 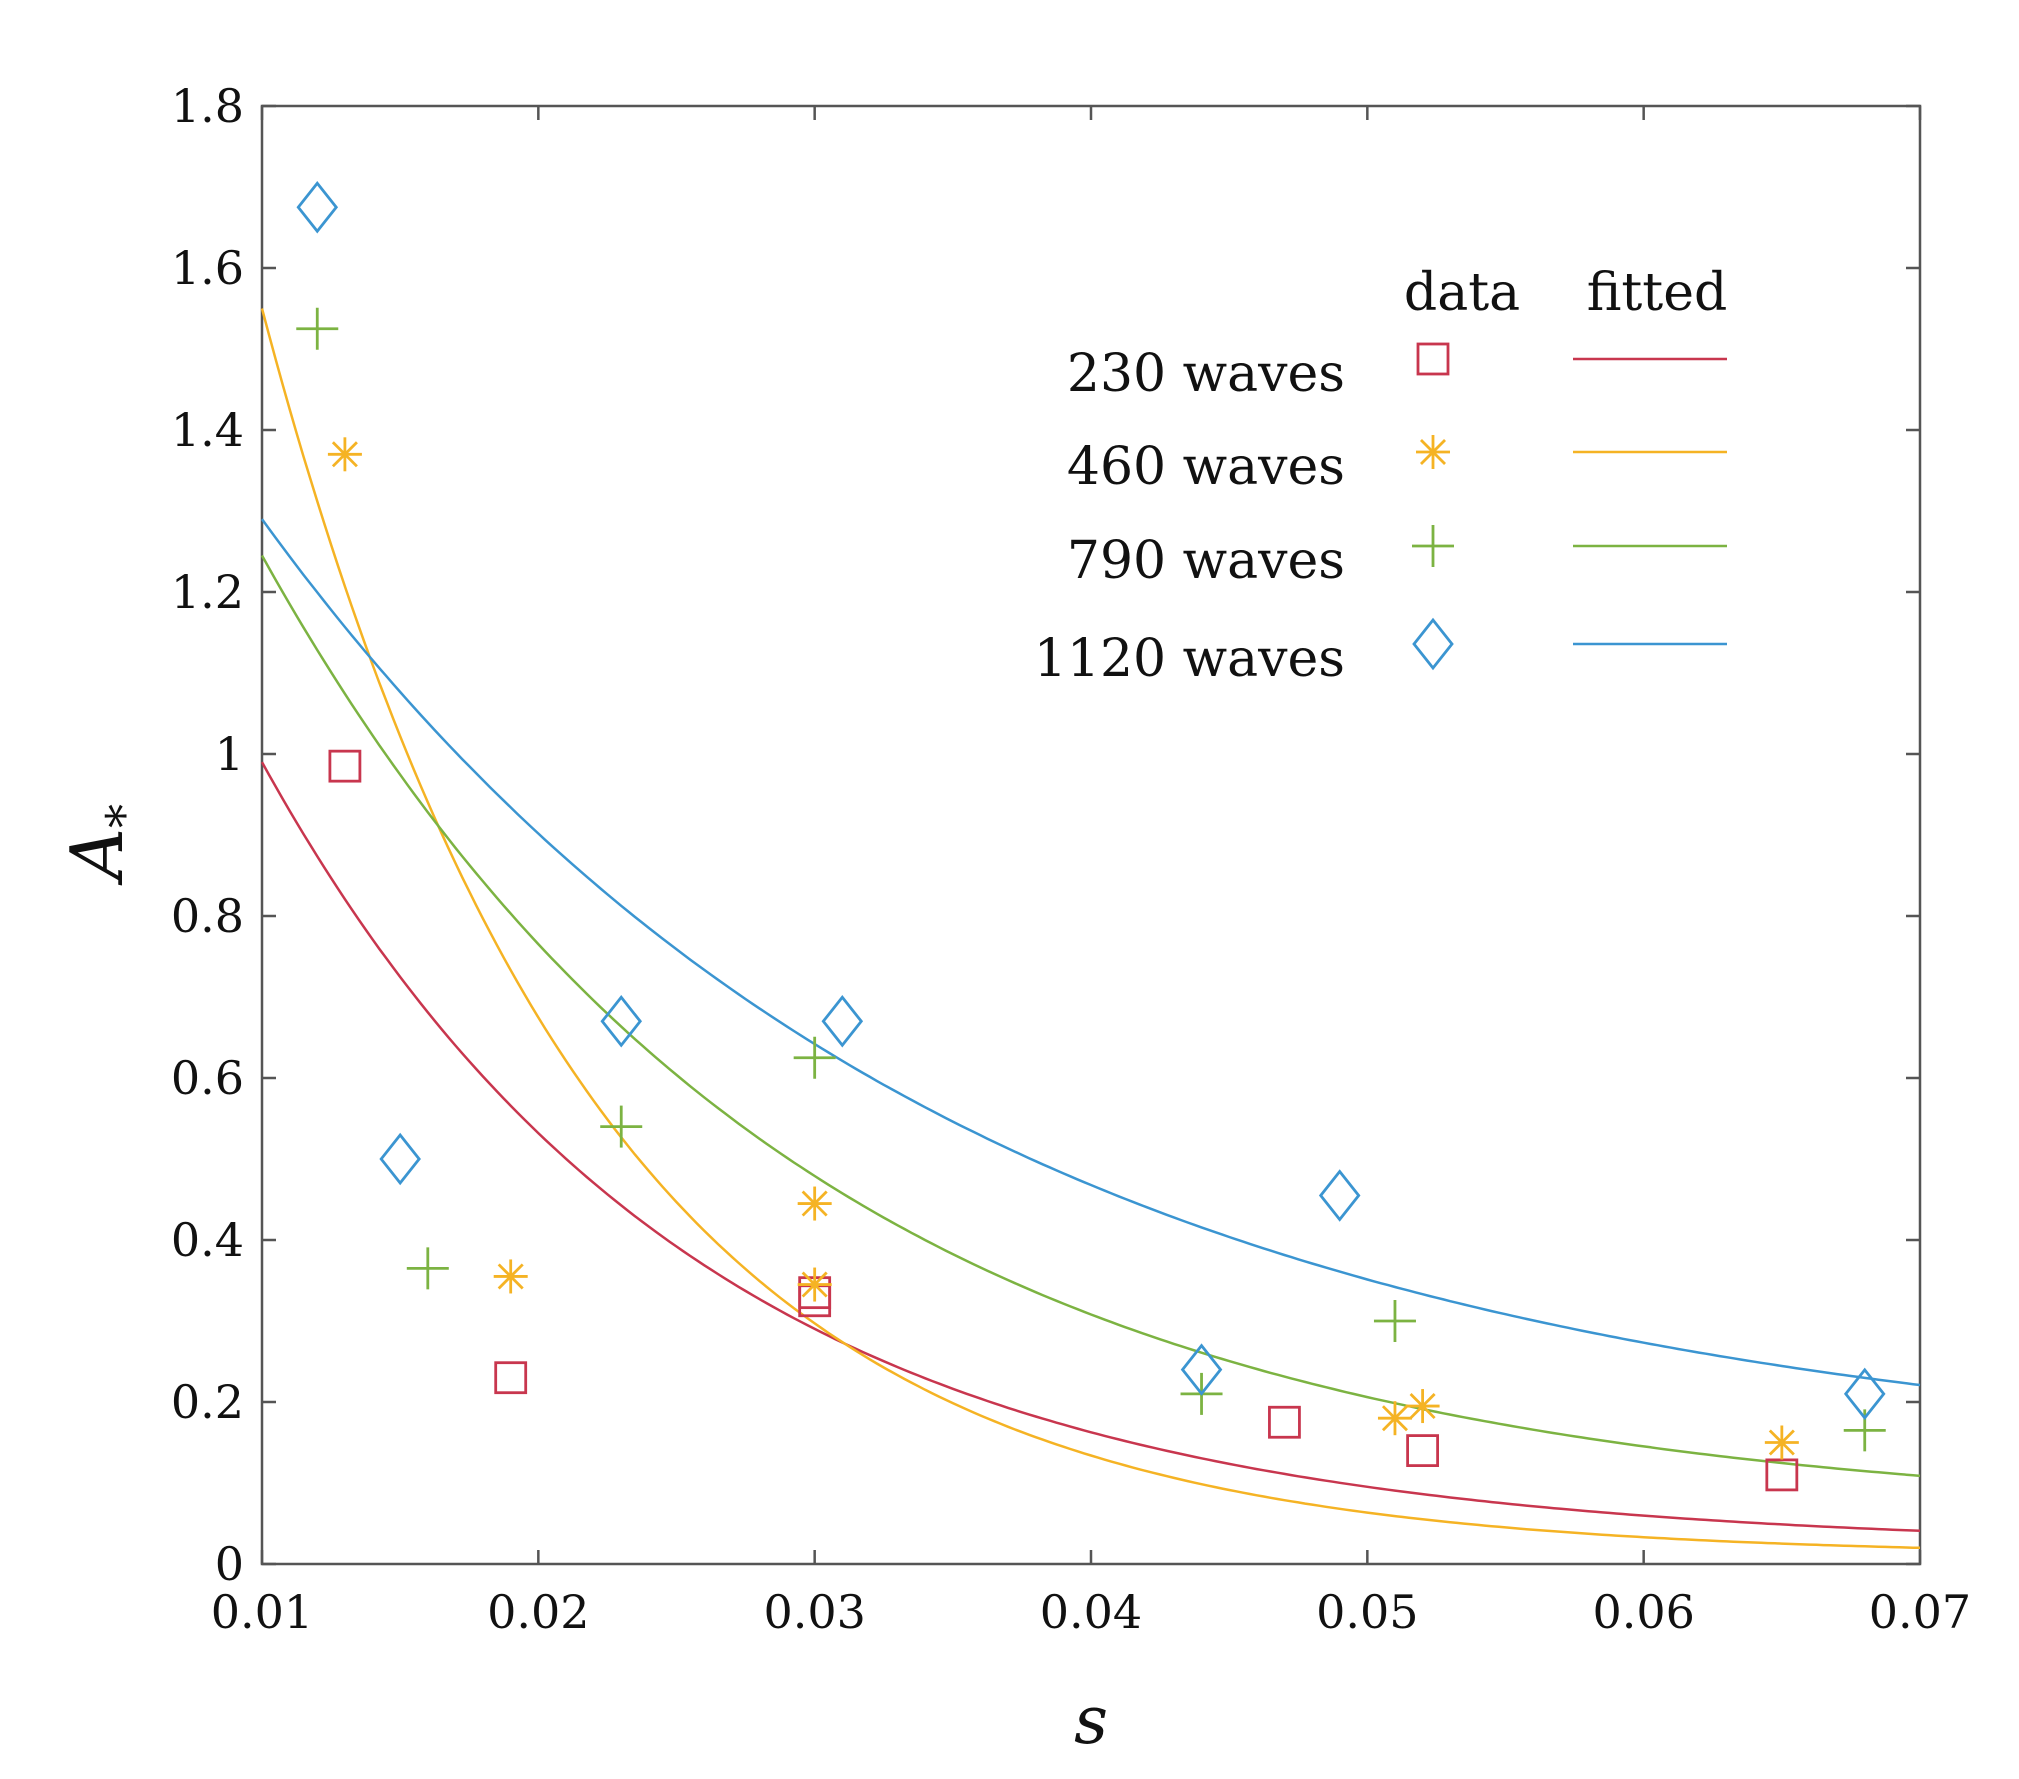 I want to click on x-tick-labels: 0.01 0.02 0.03 0.04 0.05 0.06 0.07, so click(x=1091, y=1612).